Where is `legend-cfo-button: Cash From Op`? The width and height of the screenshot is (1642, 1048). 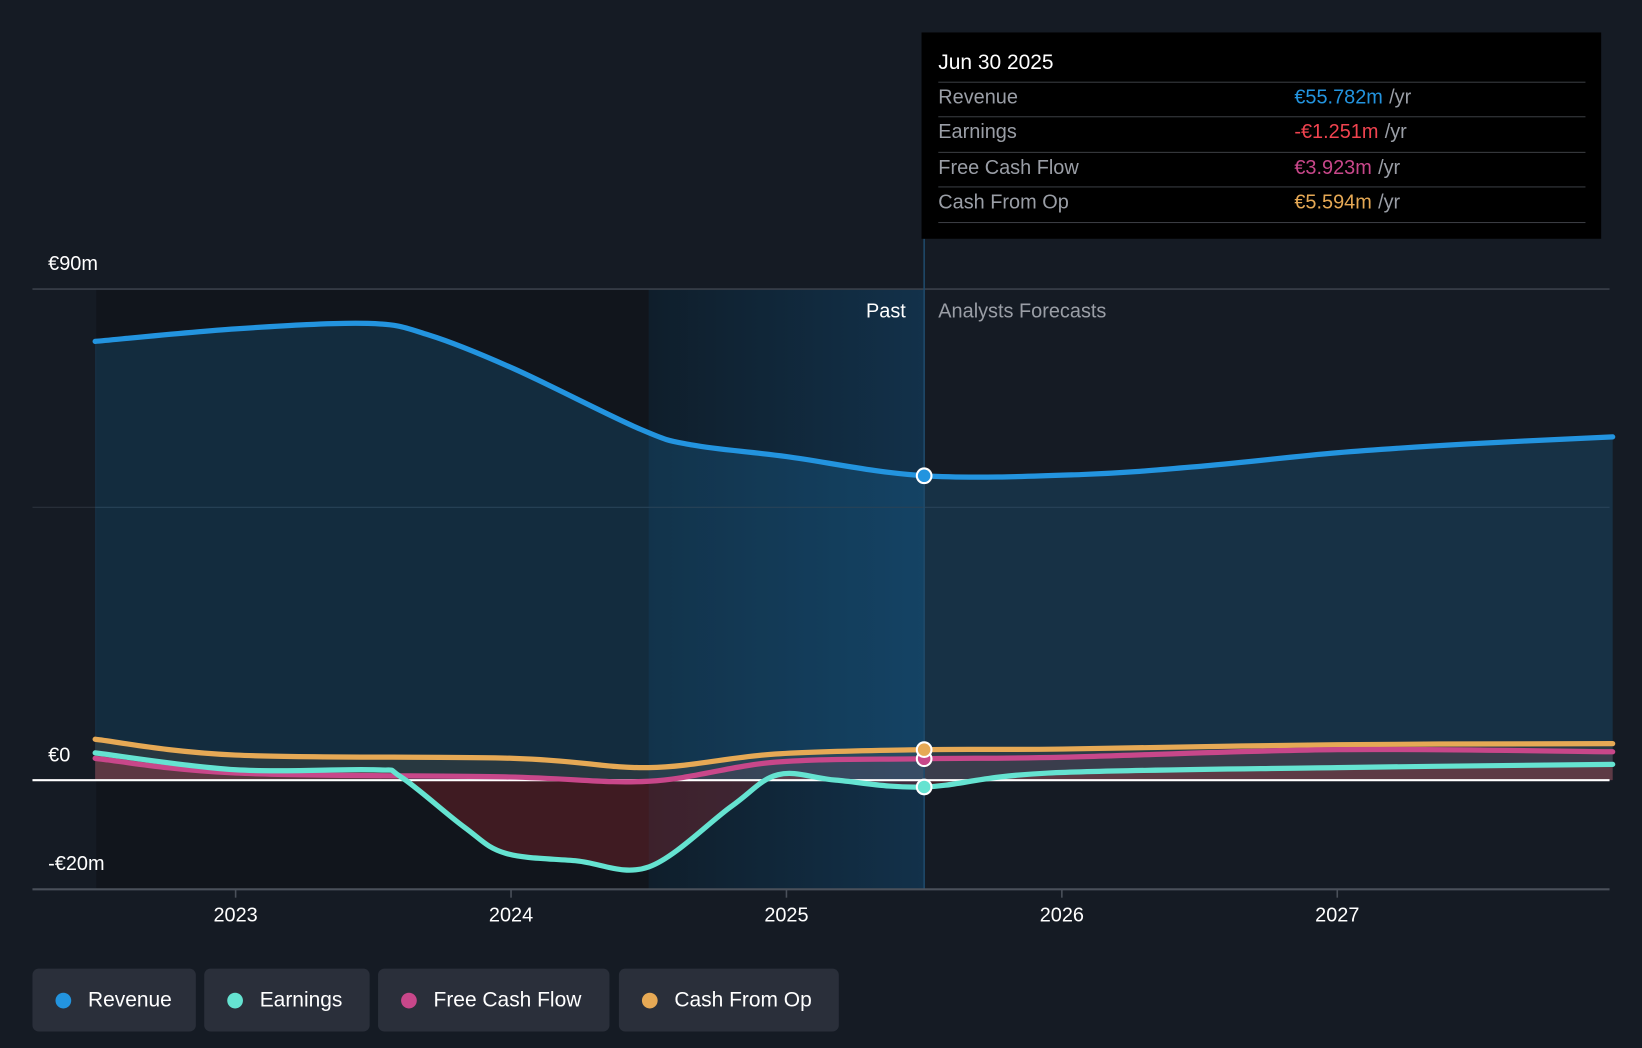
legend-cfo-button: Cash From Op is located at coordinates (728, 1000).